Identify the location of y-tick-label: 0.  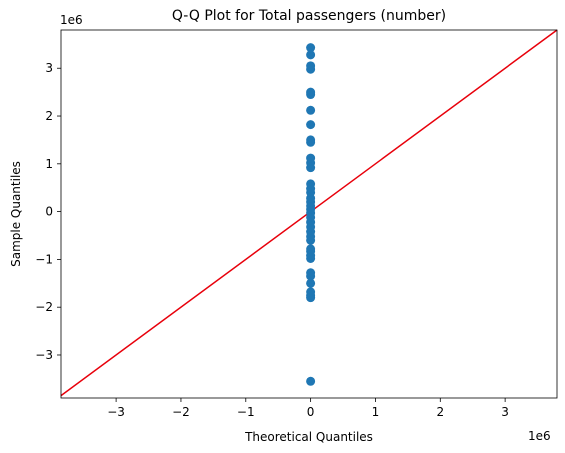
(49, 212).